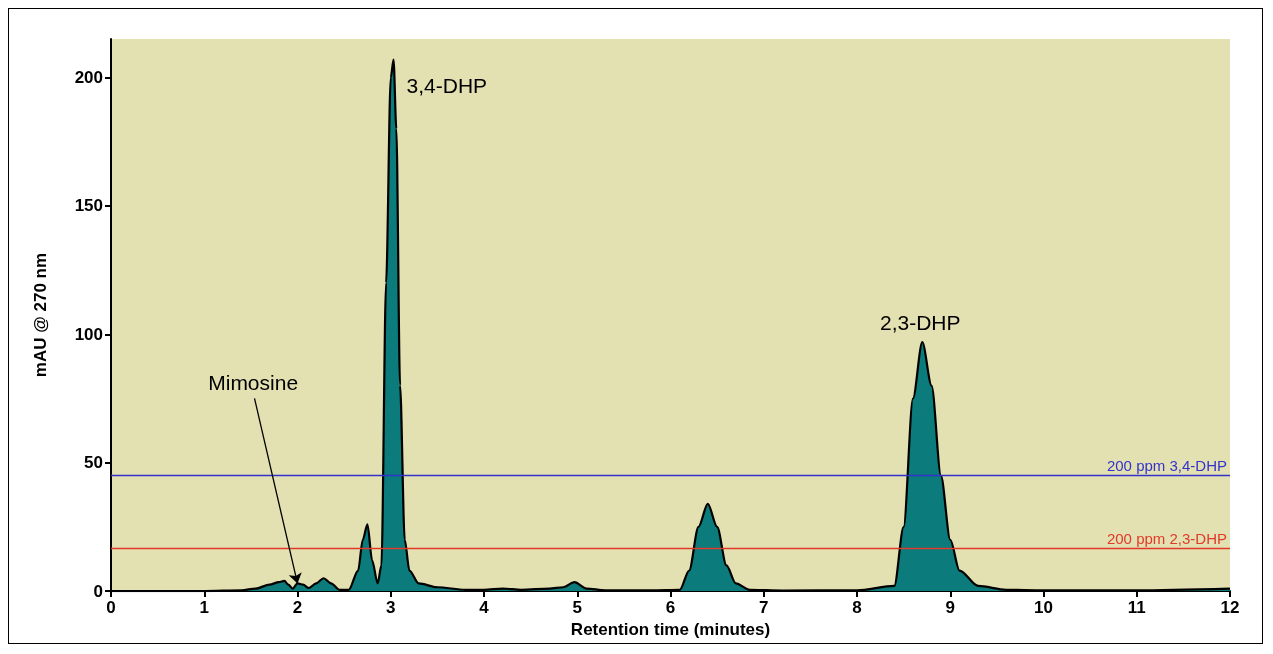 The width and height of the screenshot is (1273, 654). I want to click on x-tick-label: 3, so click(391, 608).